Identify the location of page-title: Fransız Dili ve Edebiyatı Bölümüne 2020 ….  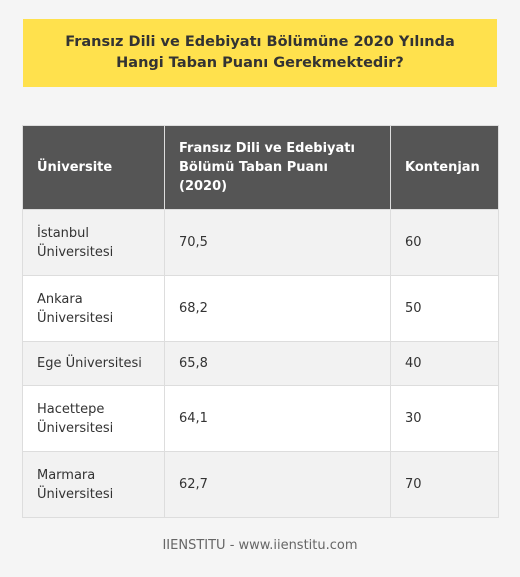
(260, 52).